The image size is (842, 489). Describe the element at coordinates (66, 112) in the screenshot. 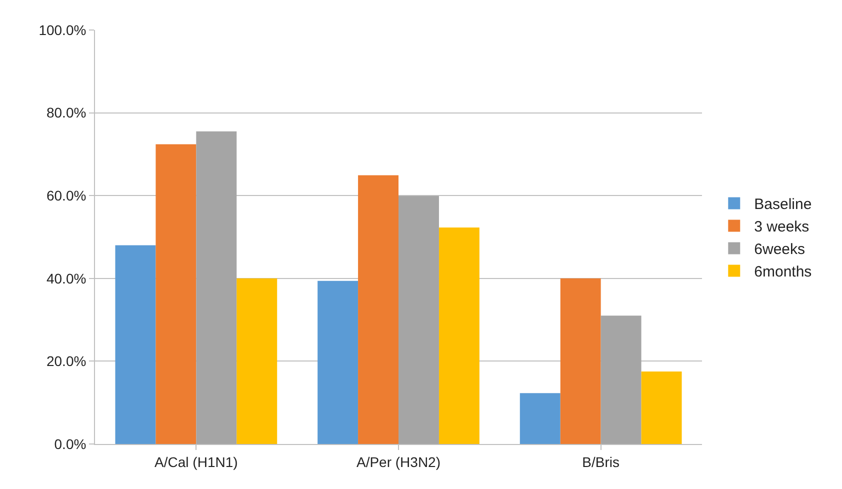

I see `y-tick-label: 80.0%` at that location.